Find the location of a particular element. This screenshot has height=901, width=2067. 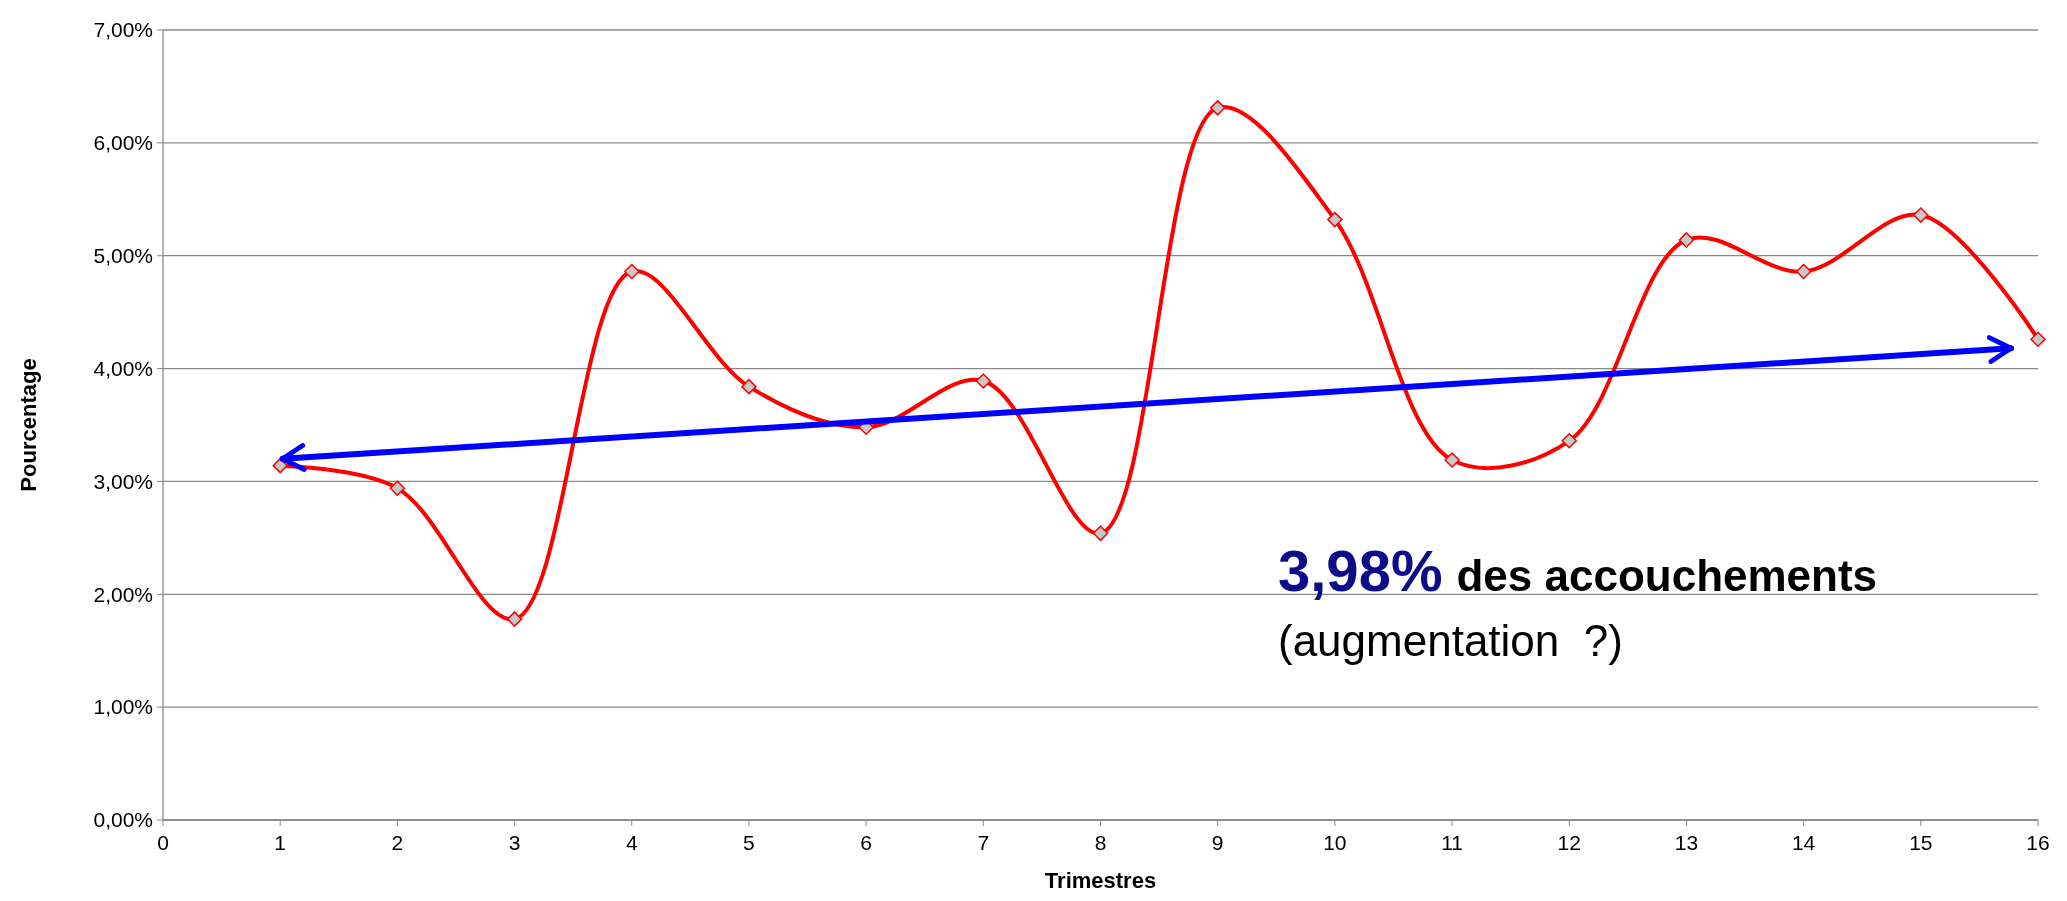

x-tick-label: 2 is located at coordinates (397, 842).